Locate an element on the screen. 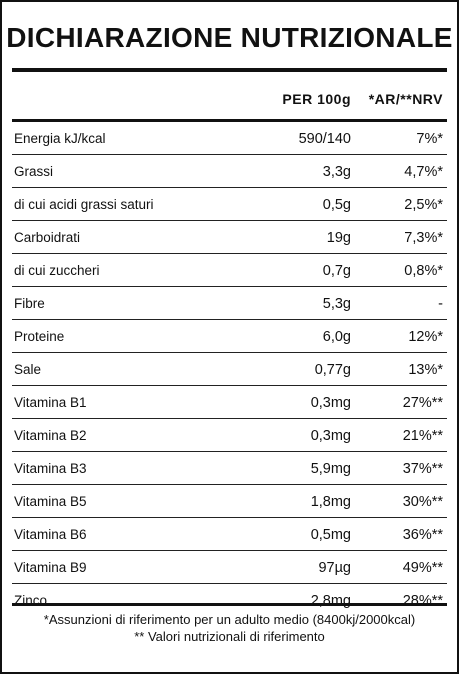 The image size is (459, 674). nutrient-value: 5,3g is located at coordinates (336, 304).